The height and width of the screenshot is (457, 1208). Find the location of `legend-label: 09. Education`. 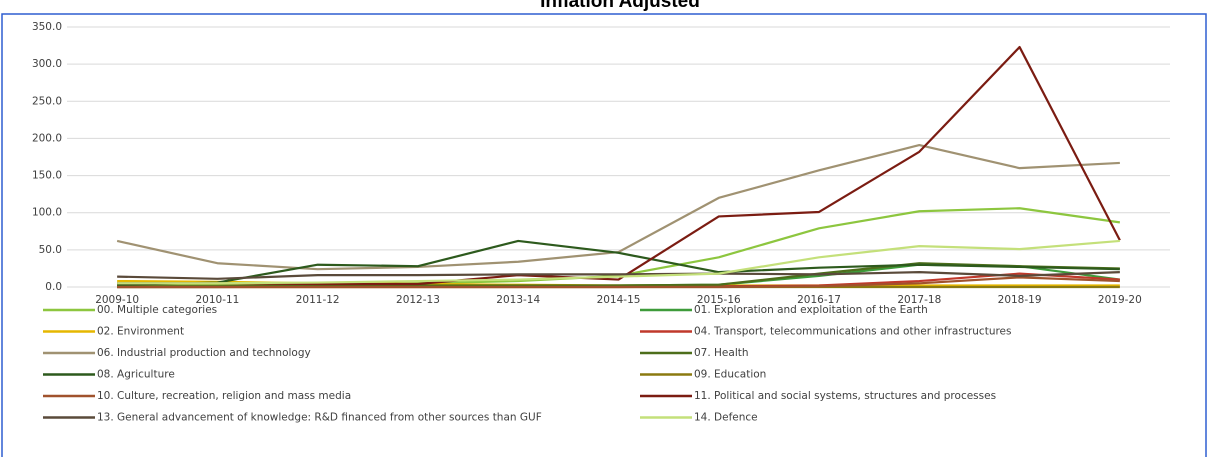

legend-label: 09. Education is located at coordinates (730, 375).